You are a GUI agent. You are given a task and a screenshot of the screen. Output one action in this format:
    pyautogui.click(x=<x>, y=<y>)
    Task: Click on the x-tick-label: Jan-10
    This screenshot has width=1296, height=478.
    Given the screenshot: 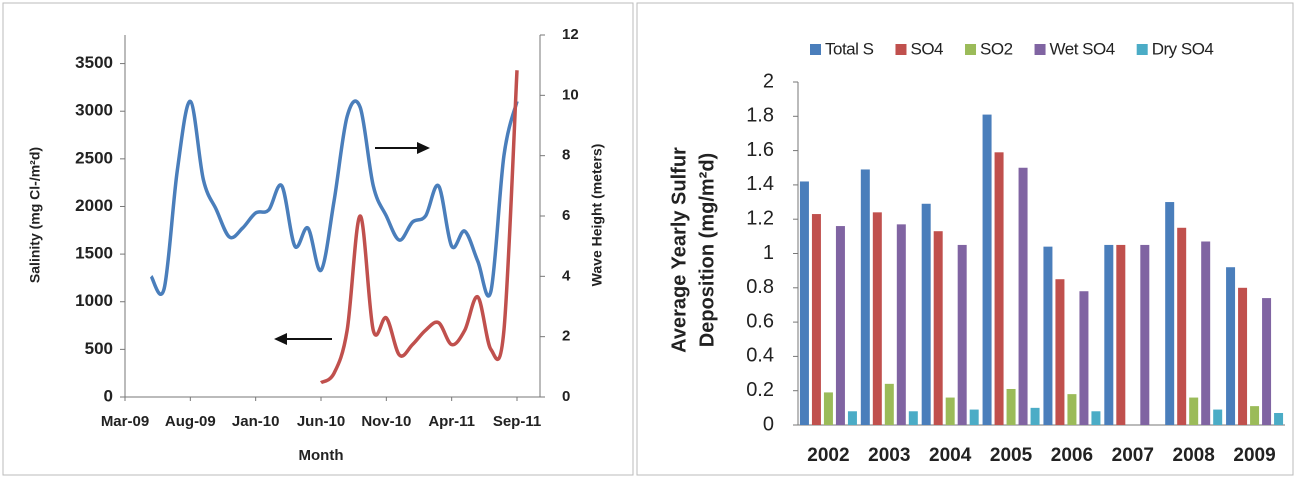 What is the action you would take?
    pyautogui.click(x=256, y=421)
    